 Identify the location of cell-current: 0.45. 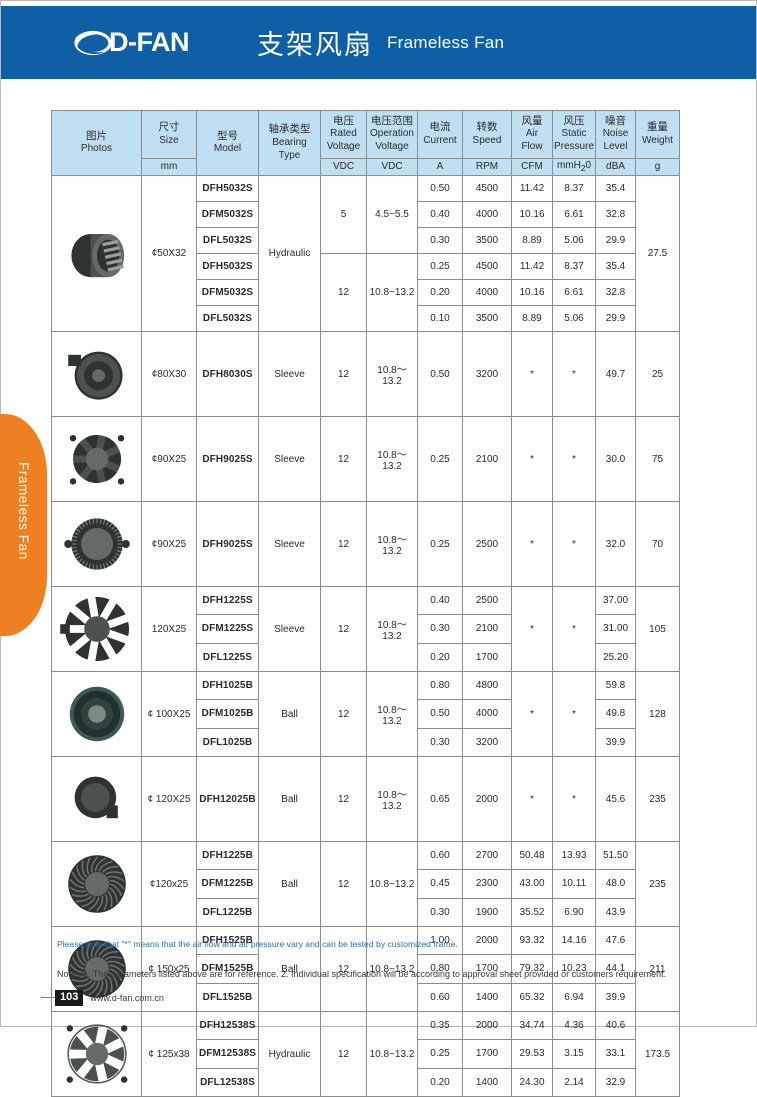
(440, 884).